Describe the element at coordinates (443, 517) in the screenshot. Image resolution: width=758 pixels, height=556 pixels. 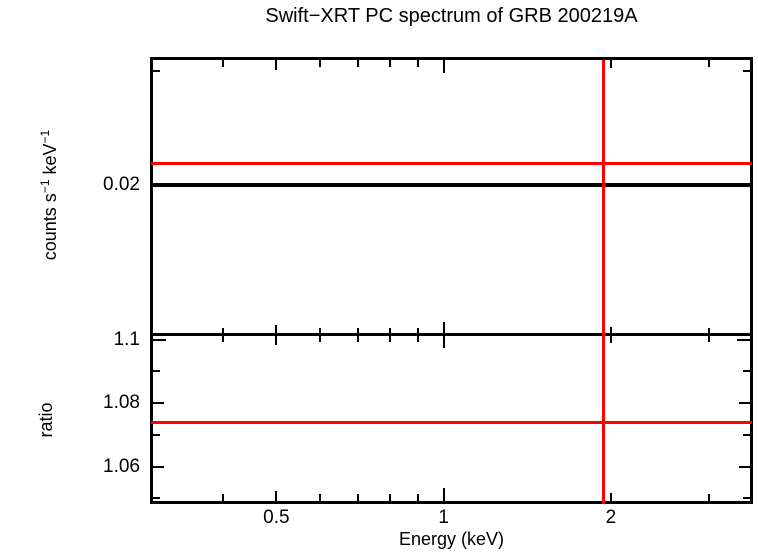
I see `x-tick-label: 1` at that location.